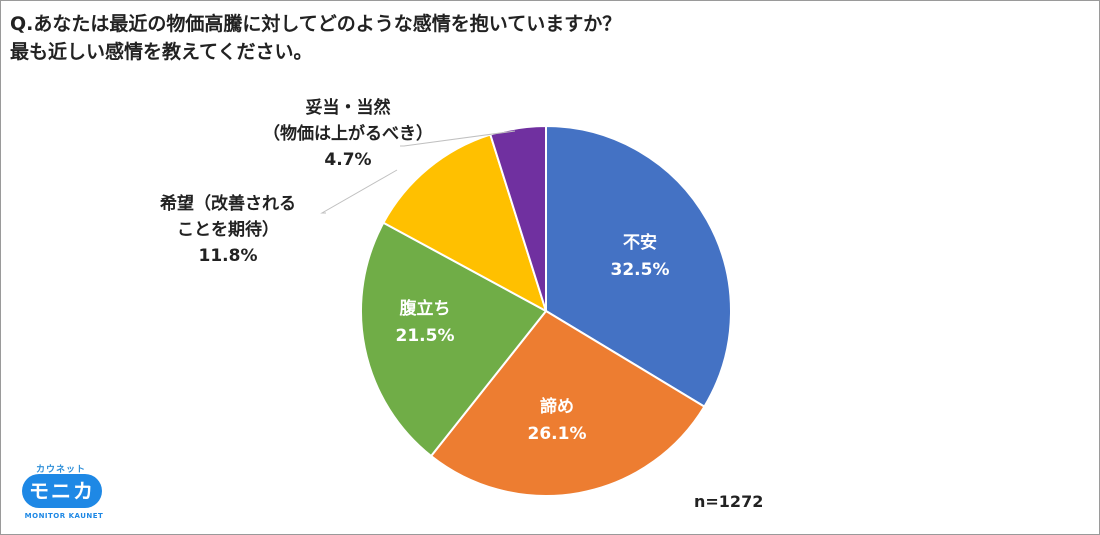 The image size is (1100, 535). I want to click on slice-label-fuan-value: 32.5%, so click(640, 270).